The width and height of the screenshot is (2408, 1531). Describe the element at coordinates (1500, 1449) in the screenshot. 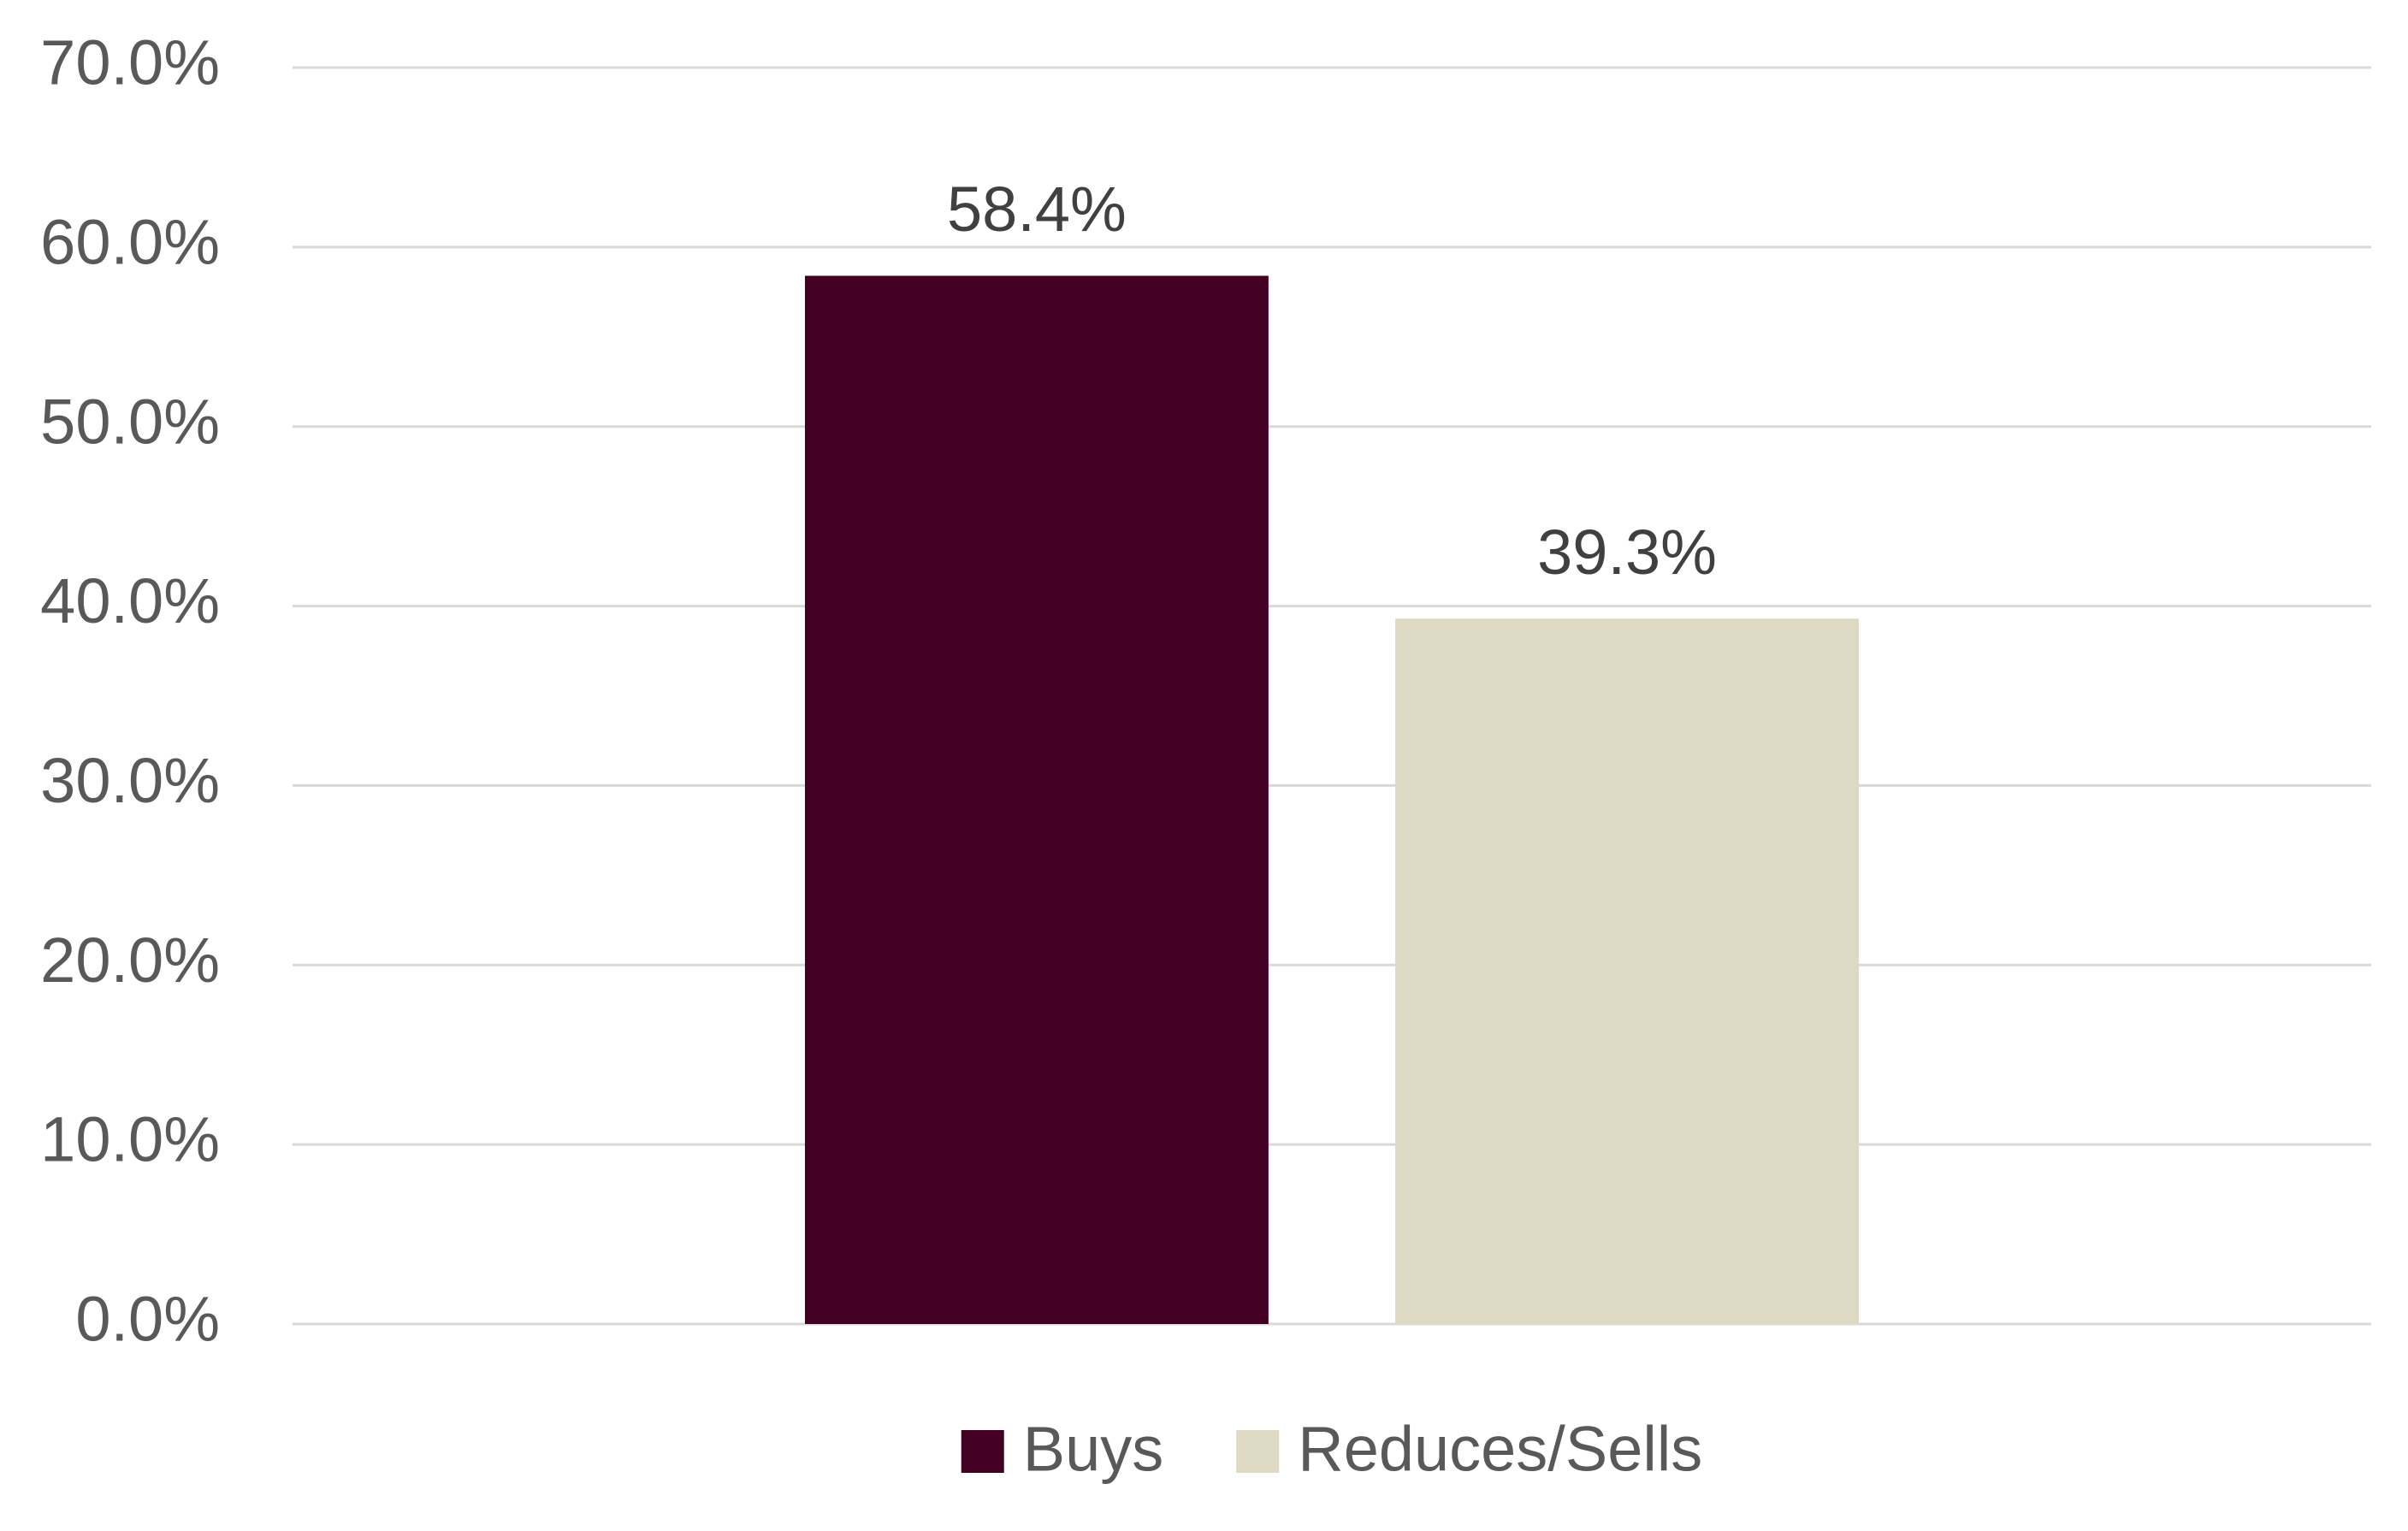

I see `legend-label: Reduces/Sells` at that location.